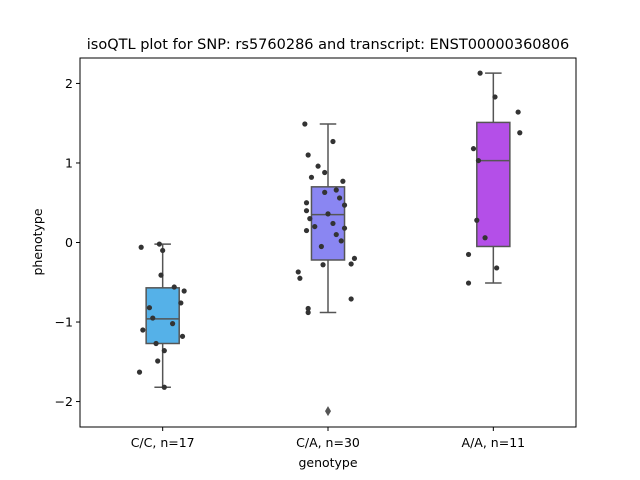  Describe the element at coordinates (69, 83) in the screenshot. I see `y-tick-label: 2` at that location.